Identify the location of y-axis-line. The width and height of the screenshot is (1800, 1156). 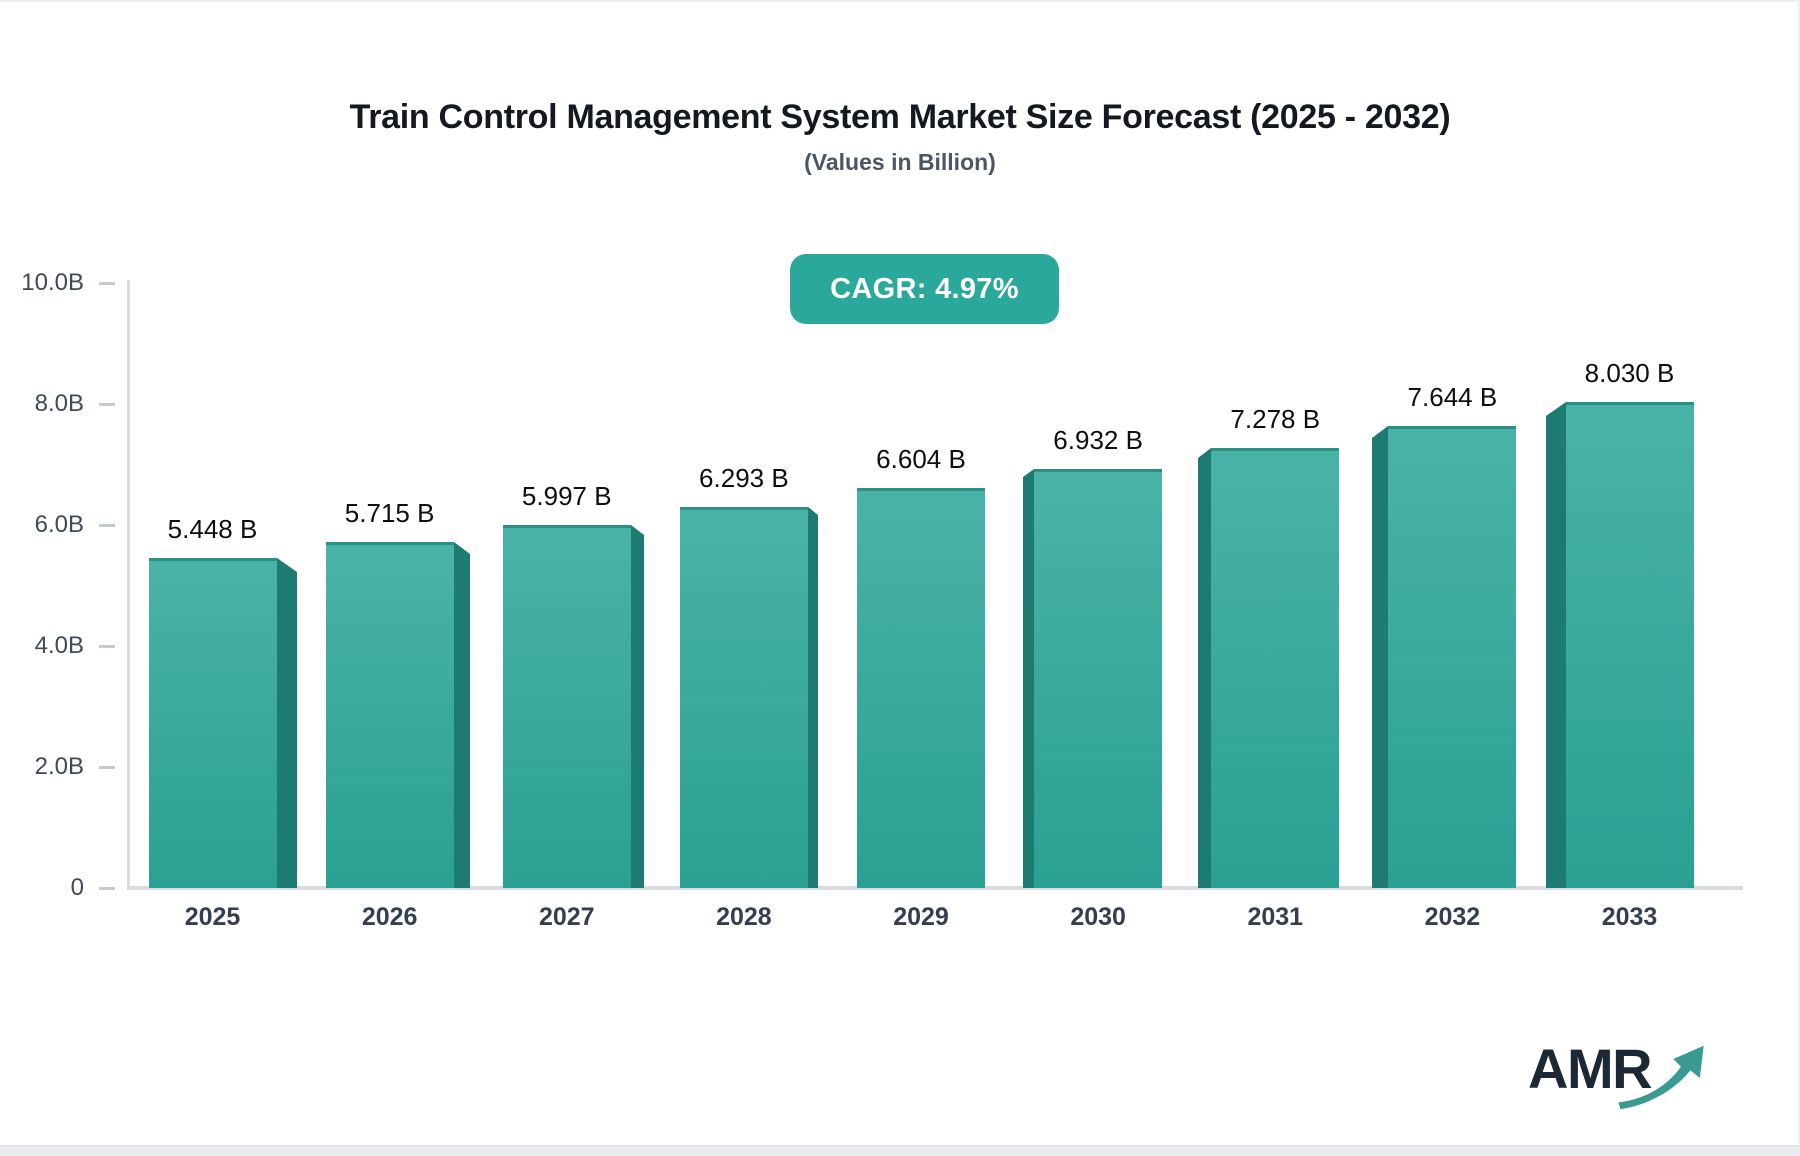
(128, 584).